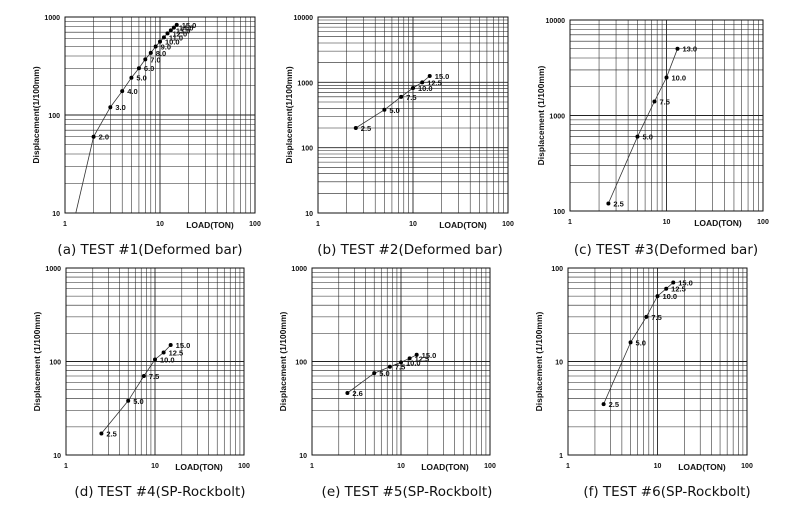 Image resolution: width=800 pixels, height=506 pixels. What do you see at coordinates (161, 53) in the screenshot?
I see `data-label: 8.0` at bounding box center [161, 53].